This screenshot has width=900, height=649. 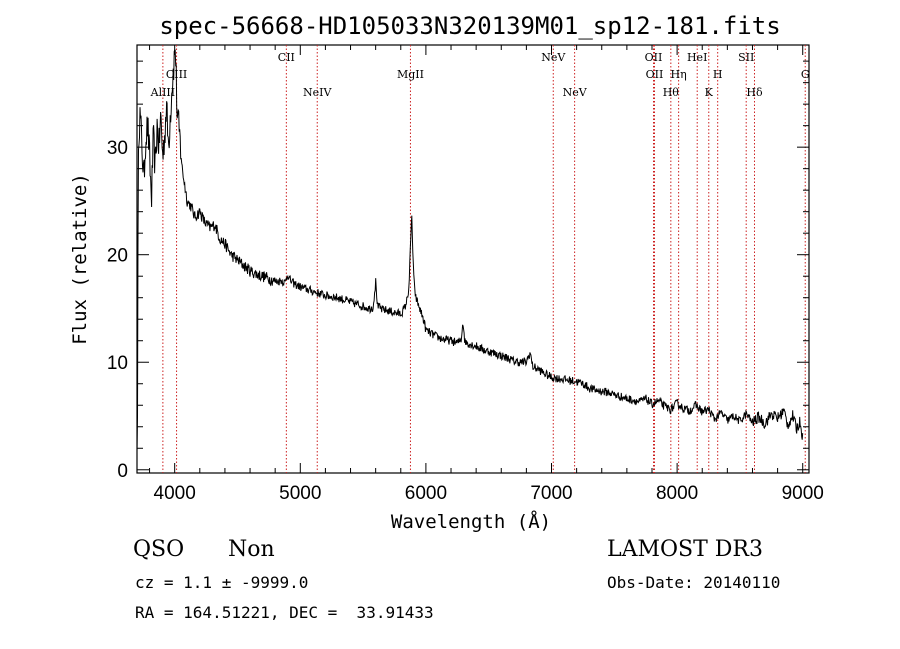 I want to click on y-tick-label-0: 0, so click(x=122, y=471).